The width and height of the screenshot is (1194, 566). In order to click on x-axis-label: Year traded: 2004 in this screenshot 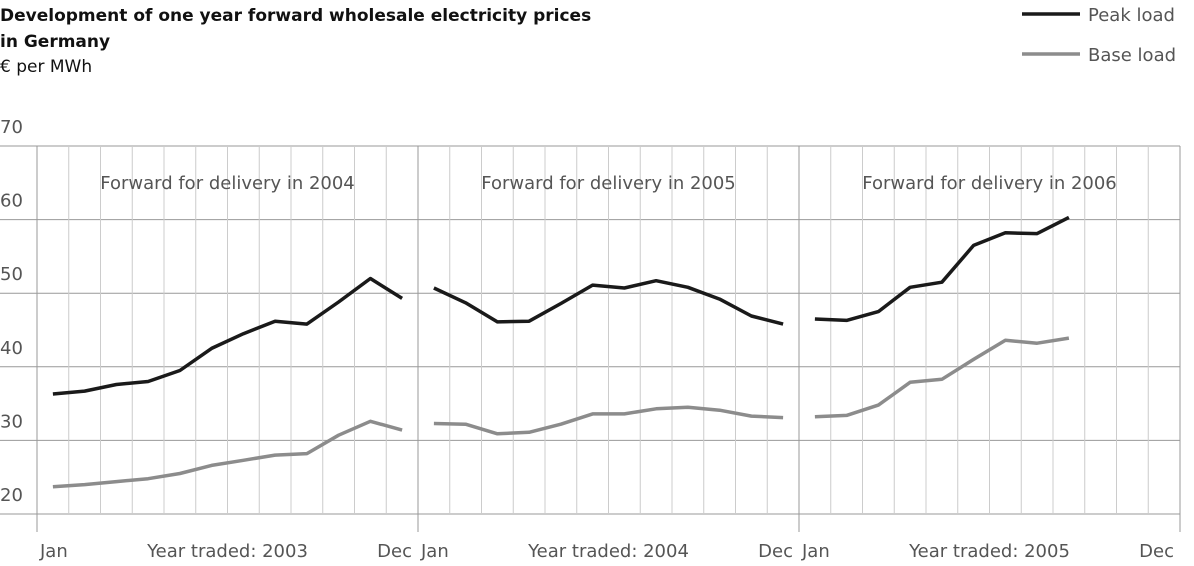, I will do `click(608, 551)`.